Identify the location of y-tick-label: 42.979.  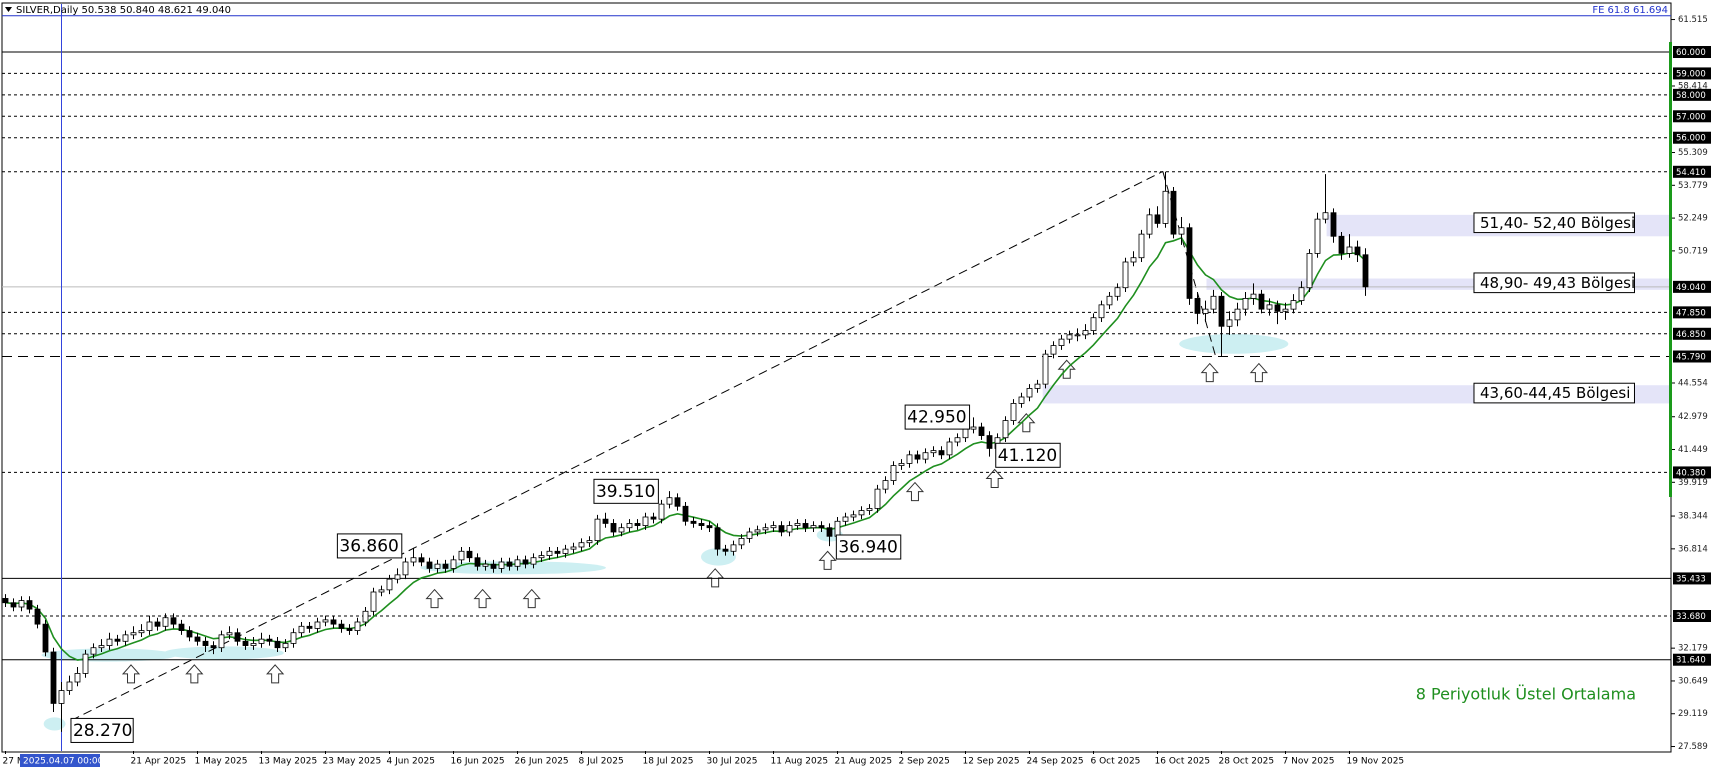
(1693, 417).